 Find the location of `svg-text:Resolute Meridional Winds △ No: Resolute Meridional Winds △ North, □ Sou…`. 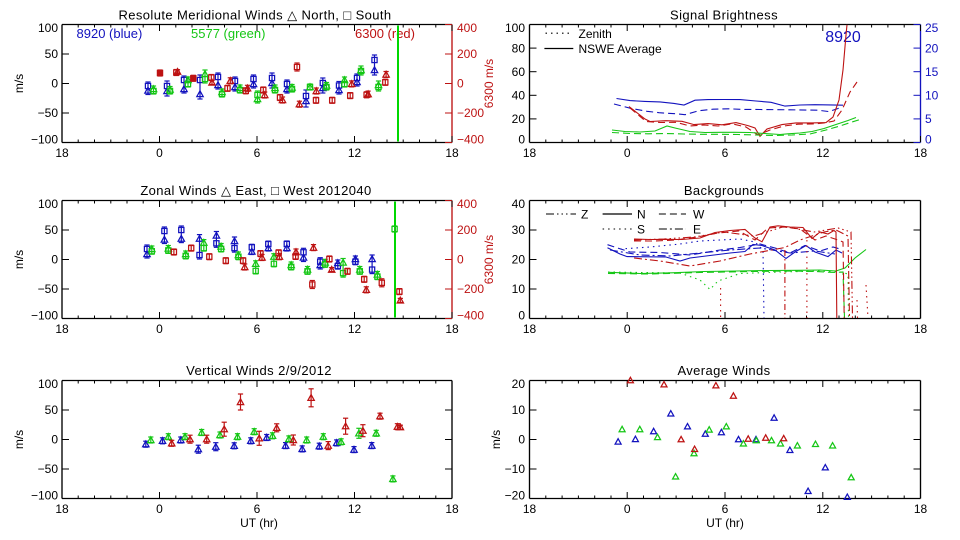

svg-text:Resolute Meridional Winds △ No: Resolute Meridional Winds △ North, □ Sou… is located at coordinates (254, 15).